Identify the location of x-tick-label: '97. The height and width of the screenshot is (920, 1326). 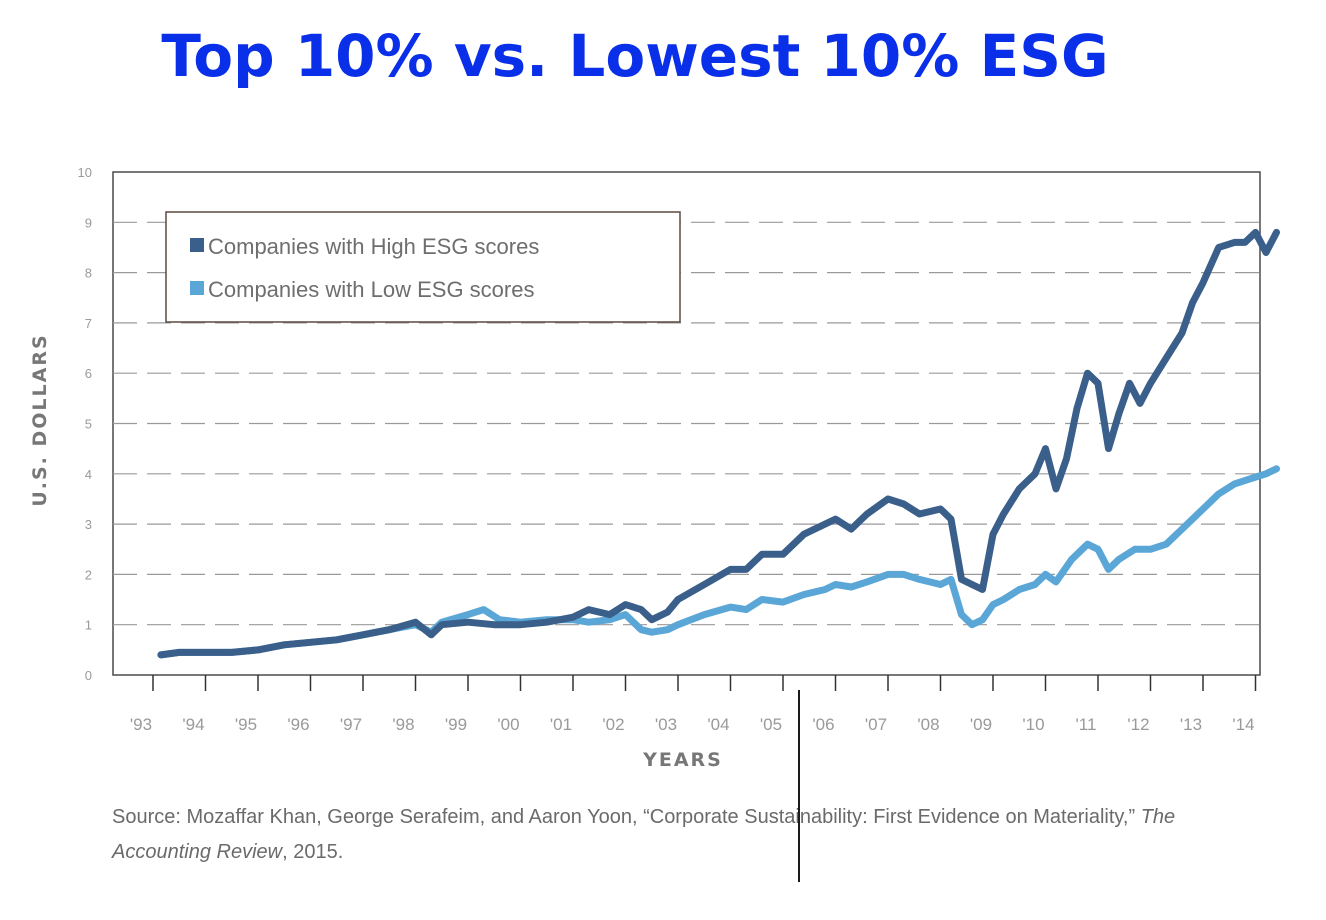
(351, 724).